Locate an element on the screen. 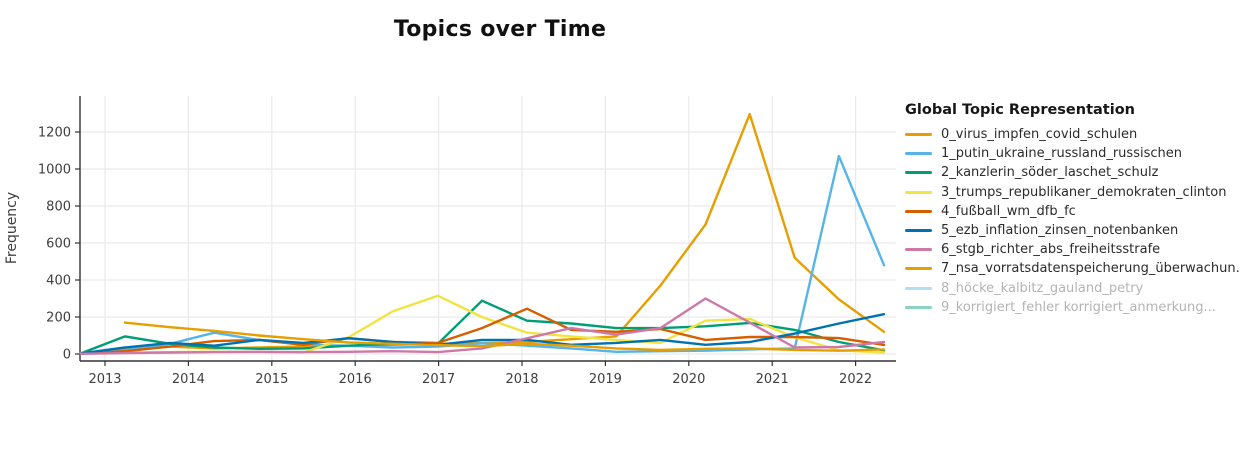 This screenshot has height=450, width=1250. y-tick-label: 600 is located at coordinates (58, 244).